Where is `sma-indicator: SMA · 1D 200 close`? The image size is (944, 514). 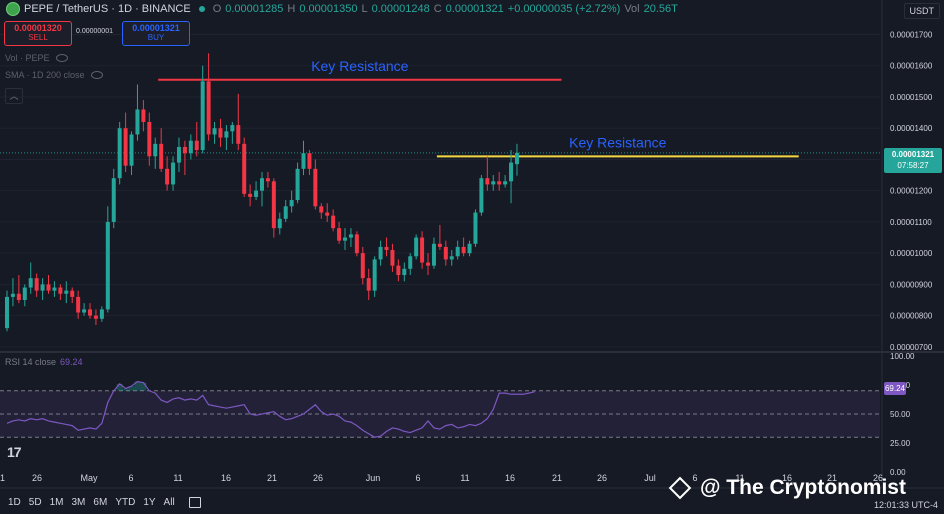
sma-indicator: SMA · 1D 200 close is located at coordinates (54, 75).